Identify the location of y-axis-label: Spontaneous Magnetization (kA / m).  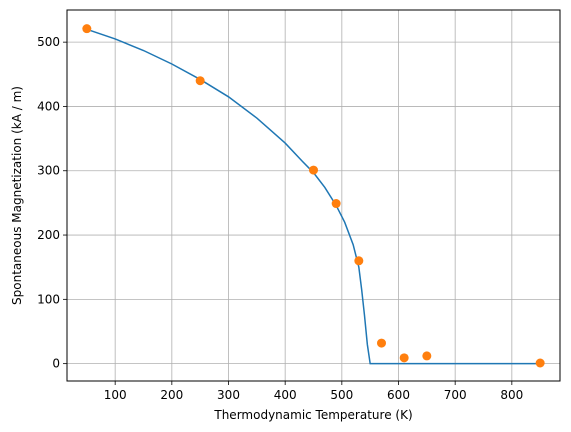
(17, 195).